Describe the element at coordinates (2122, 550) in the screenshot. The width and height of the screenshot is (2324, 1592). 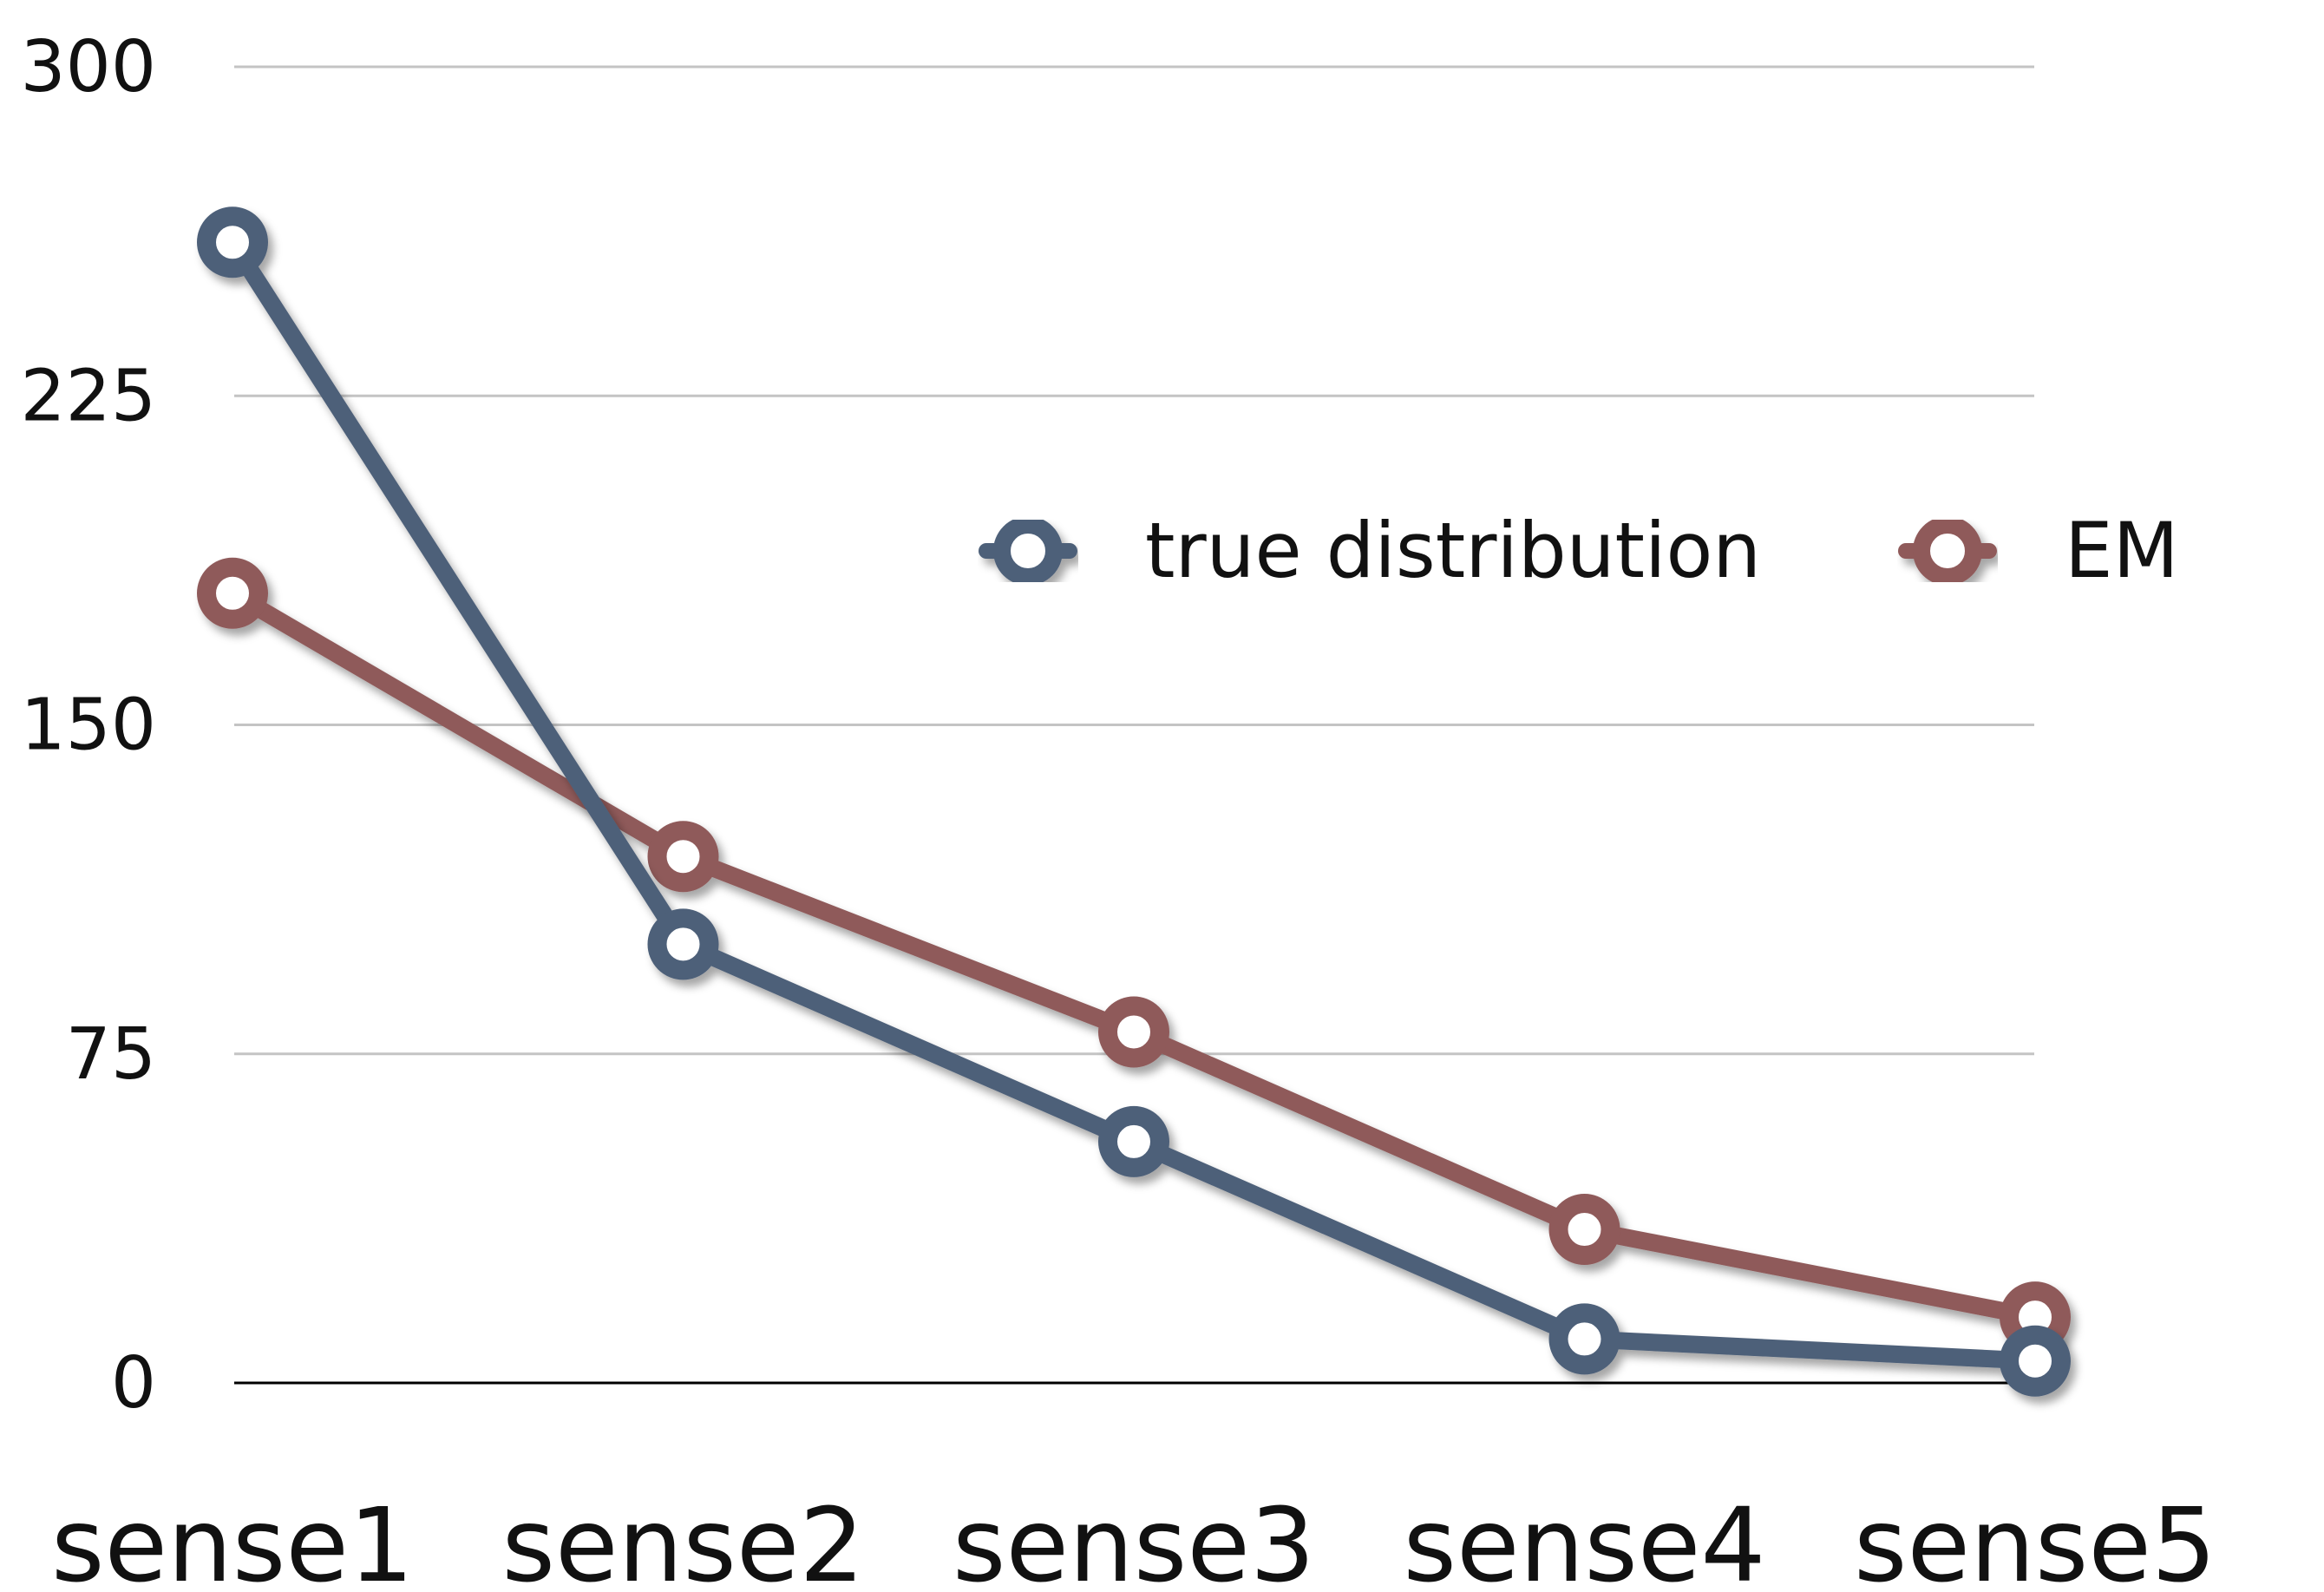
I see `legend-label: EM` at that location.